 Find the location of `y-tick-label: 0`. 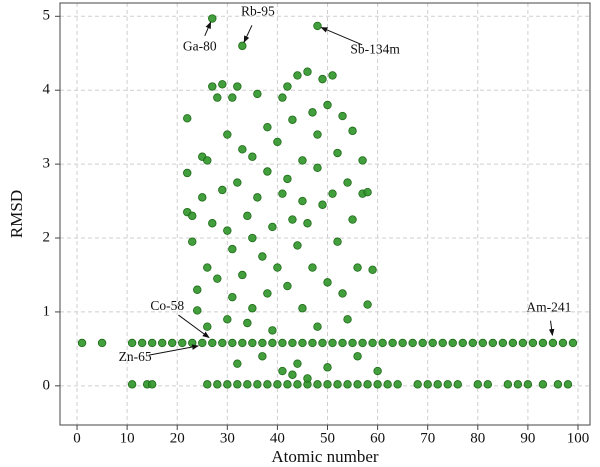

y-tick-label: 0 is located at coordinates (47, 385).